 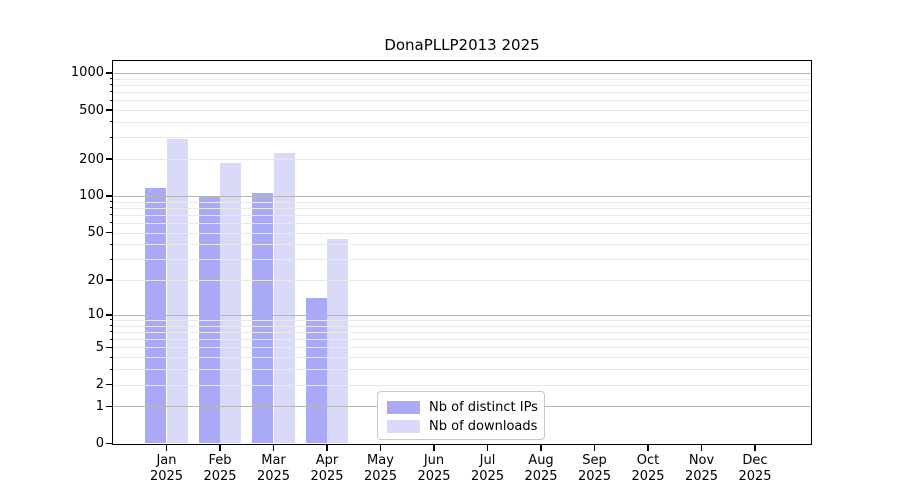 I want to click on legend-label-downloads: Nb of downloads, so click(x=483, y=426).